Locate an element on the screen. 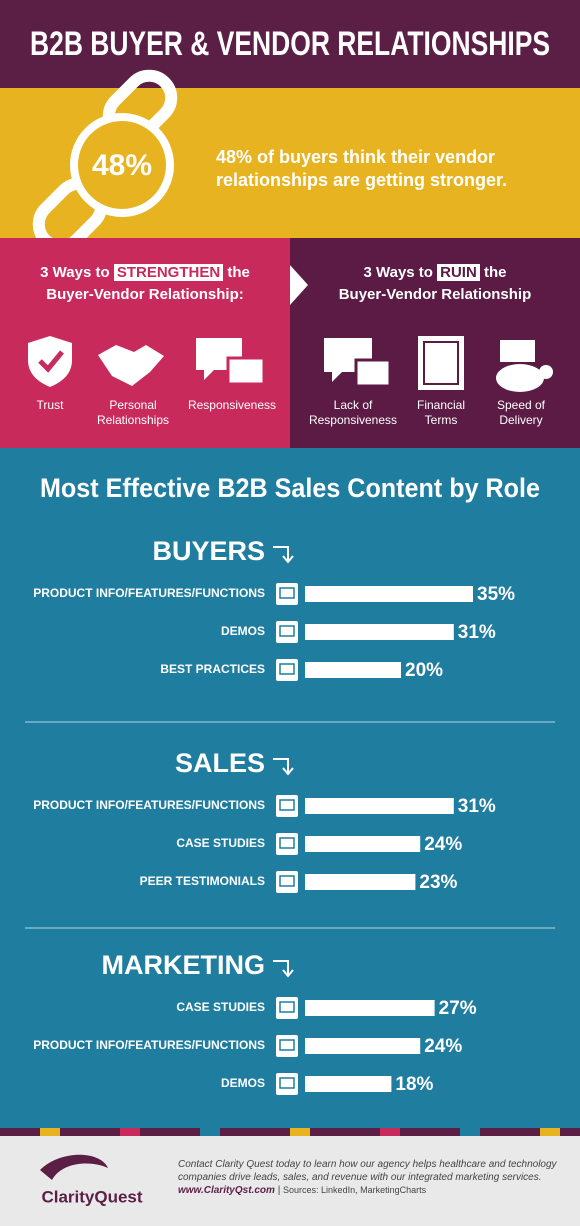 Image resolution: width=580 pixels, height=1226 pixels. value-label: 27% is located at coordinates (458, 1008).